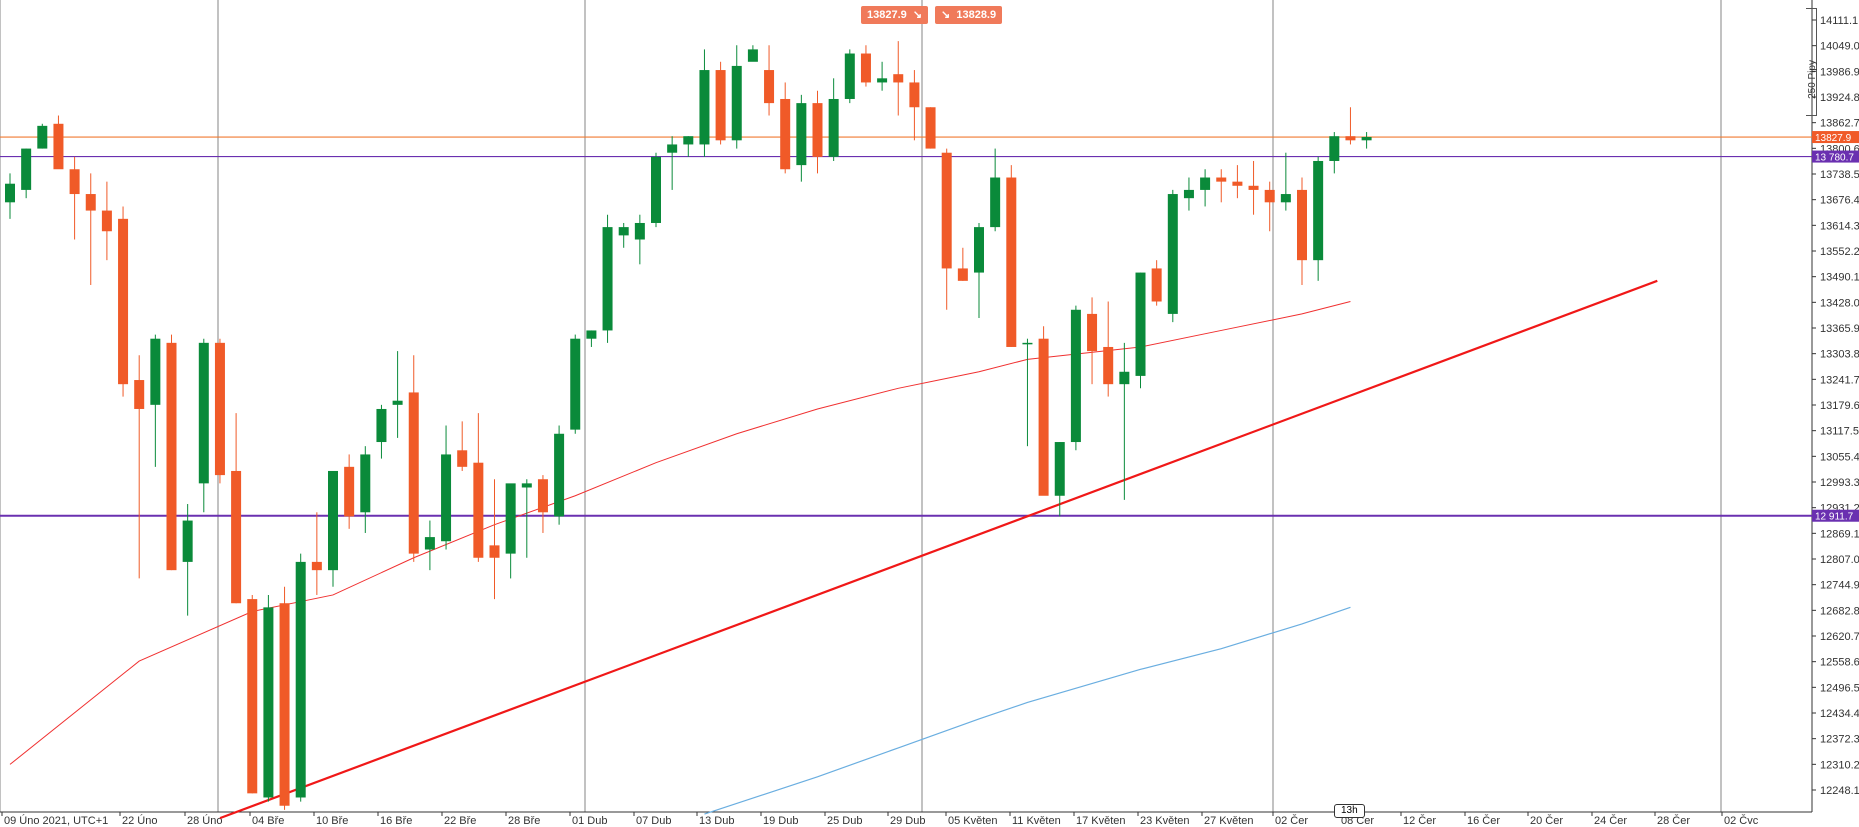 This screenshot has width=1859, height=827. What do you see at coordinates (895, 15) in the screenshot?
I see `bid-price-badge: 13827.9 ↘` at bounding box center [895, 15].